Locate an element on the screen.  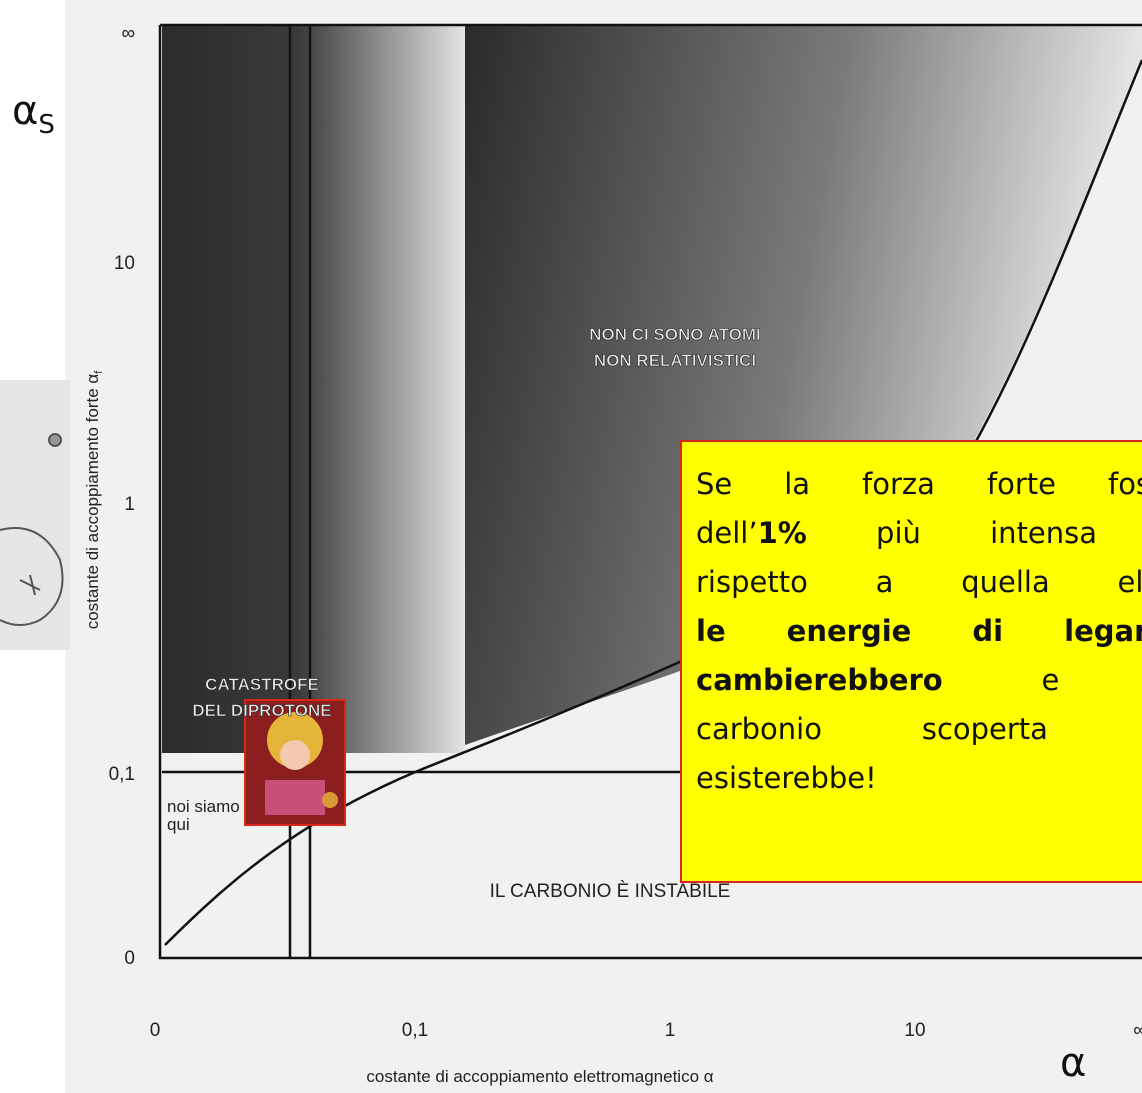
callout-line: rispetto a quella elett is located at coordinates (919, 582).